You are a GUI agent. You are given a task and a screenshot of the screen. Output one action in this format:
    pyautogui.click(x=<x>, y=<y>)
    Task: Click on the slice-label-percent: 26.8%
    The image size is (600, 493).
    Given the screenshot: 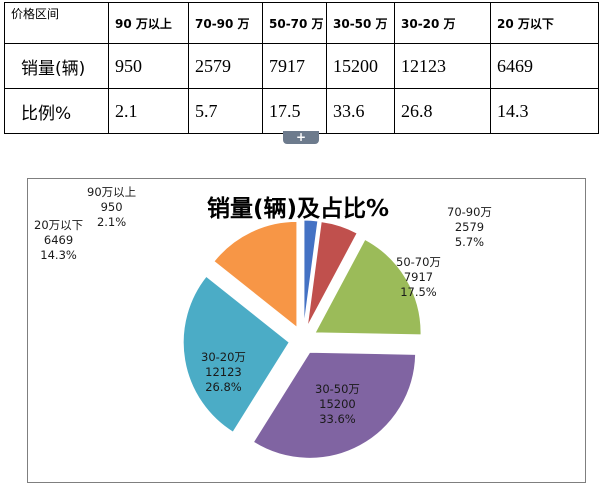 What is the action you would take?
    pyautogui.click(x=223, y=387)
    